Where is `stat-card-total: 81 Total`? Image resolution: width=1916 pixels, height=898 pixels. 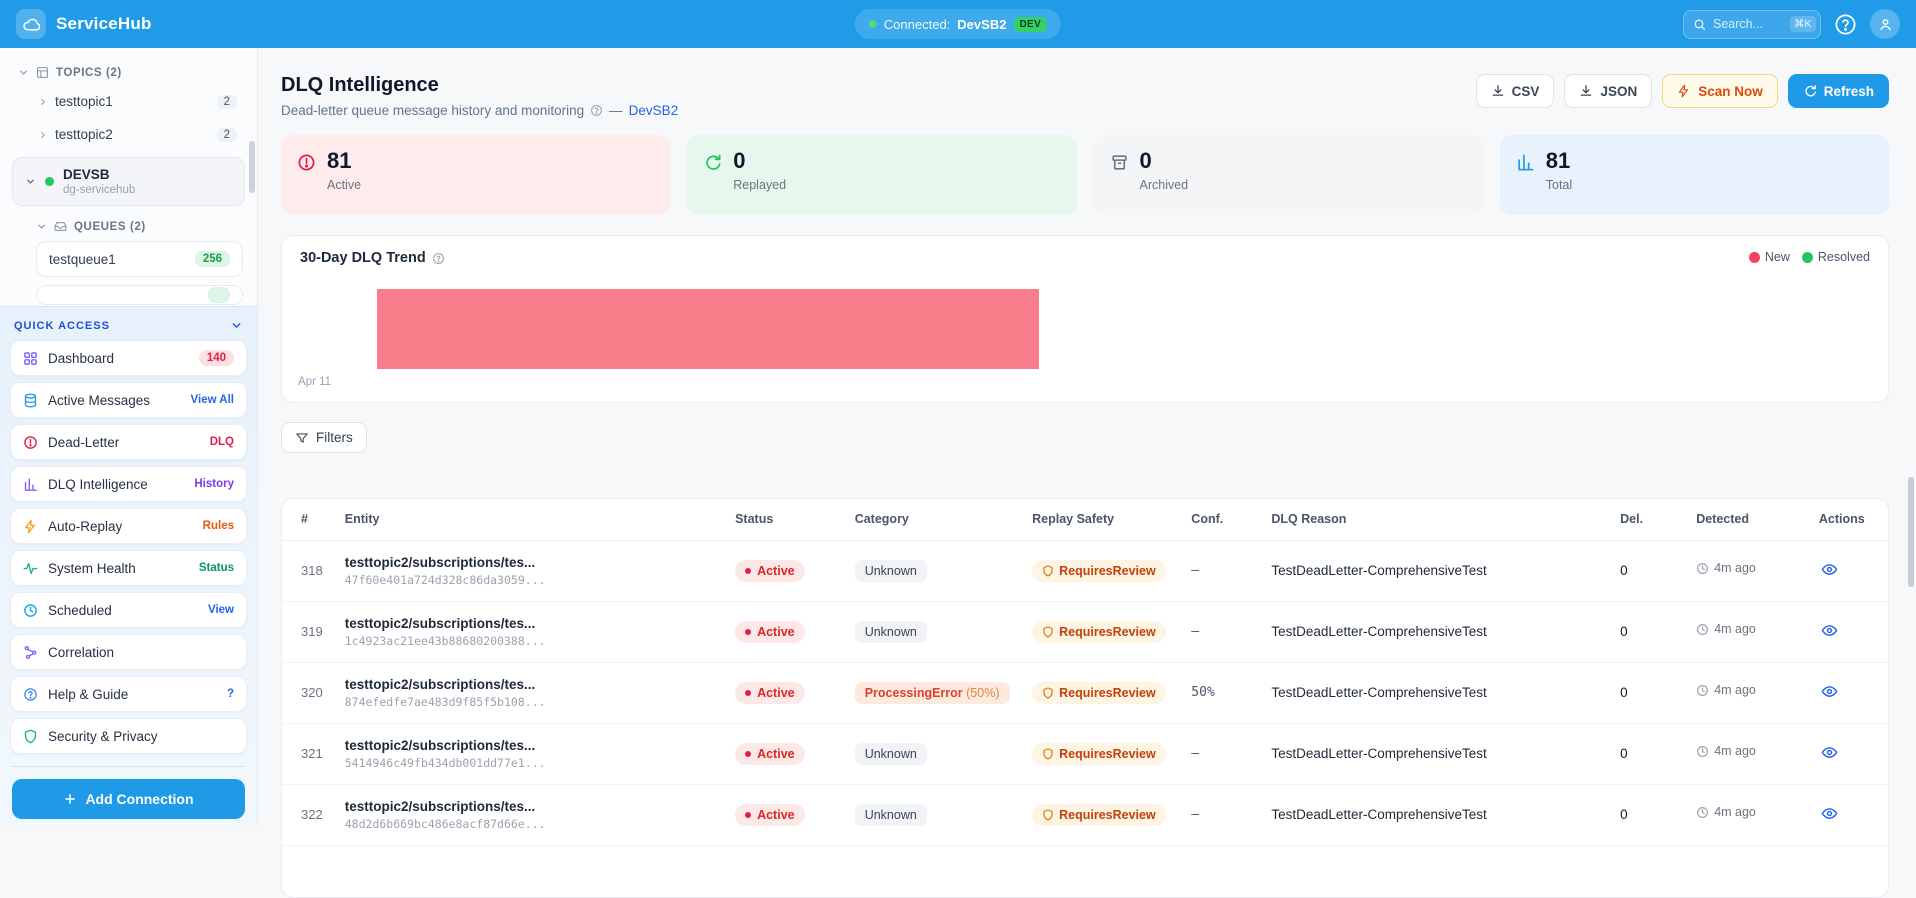 stat-card-total: 81 Total is located at coordinates (1694, 175).